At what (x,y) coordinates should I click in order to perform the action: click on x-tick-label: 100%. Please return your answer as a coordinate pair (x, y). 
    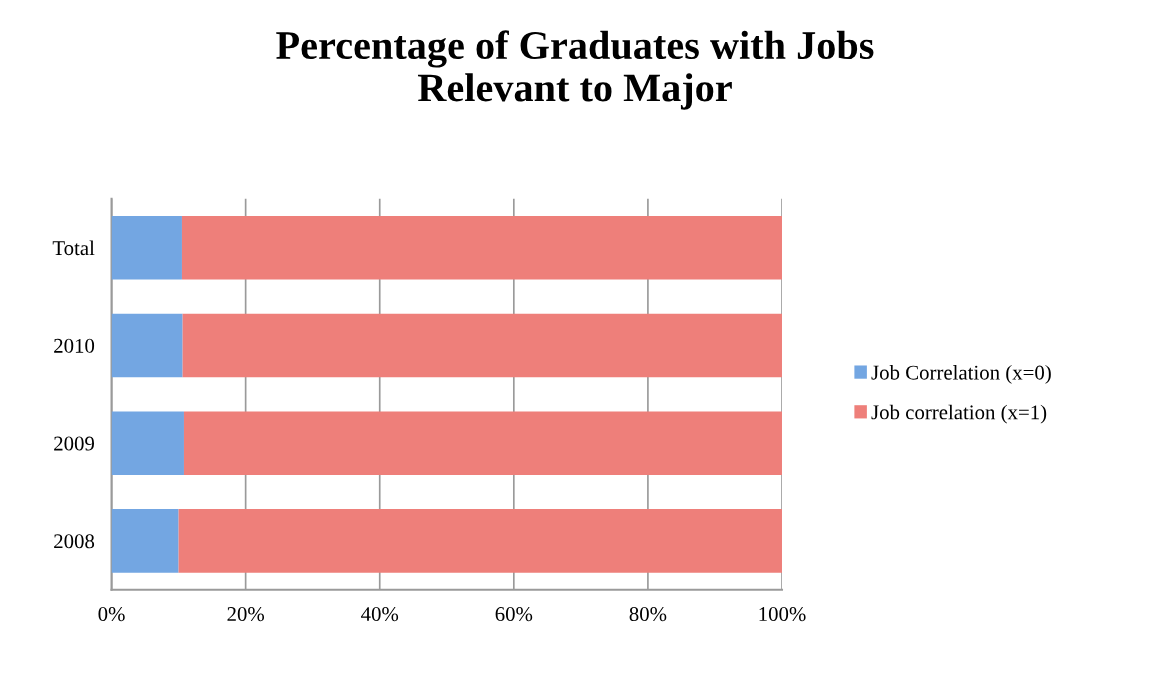
    Looking at the image, I should click on (782, 614).